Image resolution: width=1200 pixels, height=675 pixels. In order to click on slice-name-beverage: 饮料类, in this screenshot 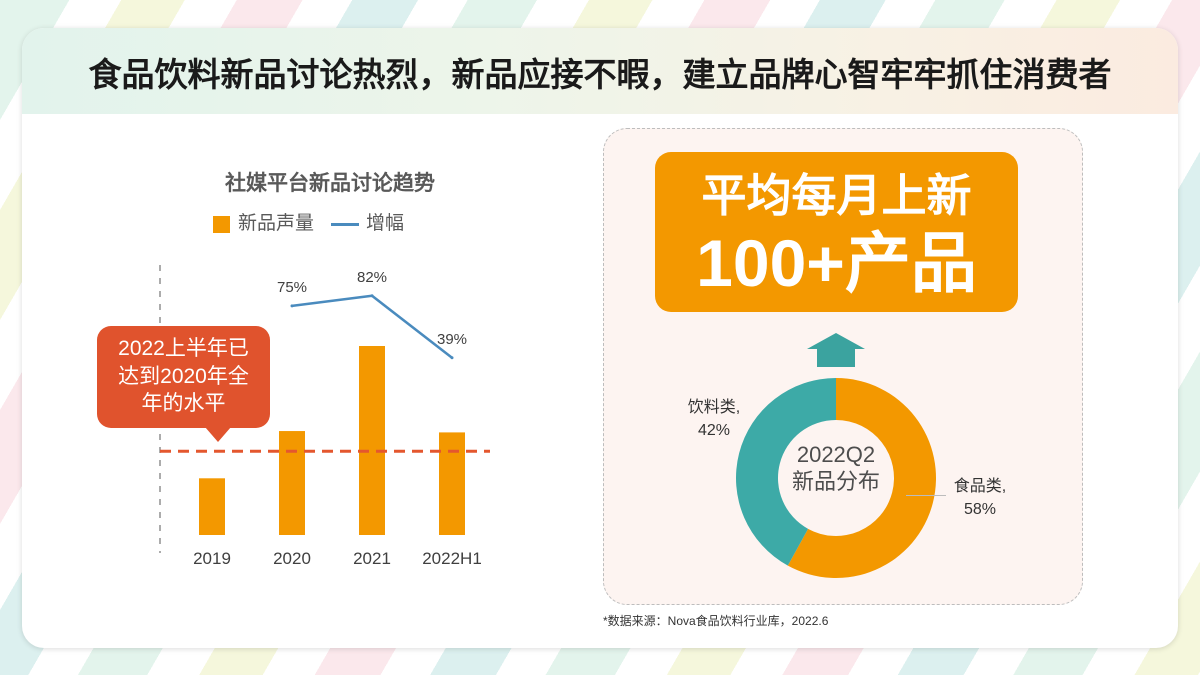, I will do `click(714, 407)`.